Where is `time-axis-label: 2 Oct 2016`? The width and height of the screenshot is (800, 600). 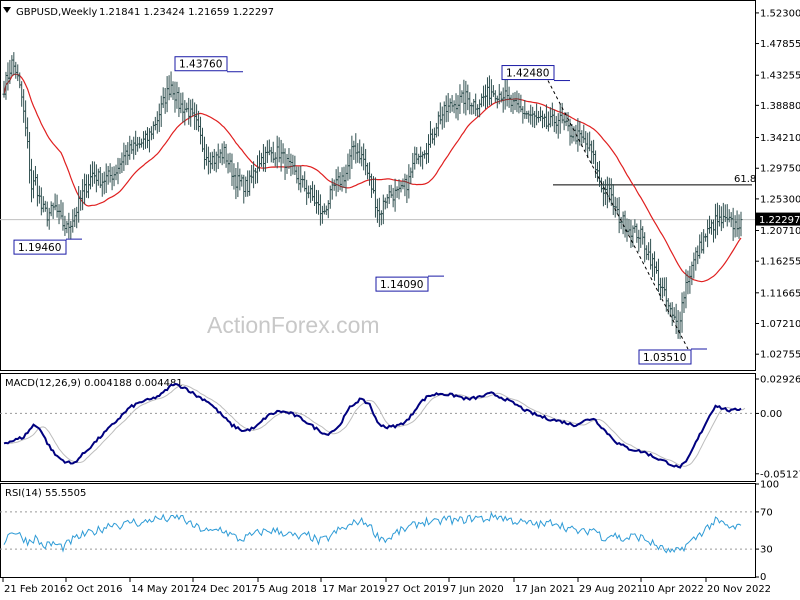 time-axis-label: 2 Oct 2016 is located at coordinates (94, 589).